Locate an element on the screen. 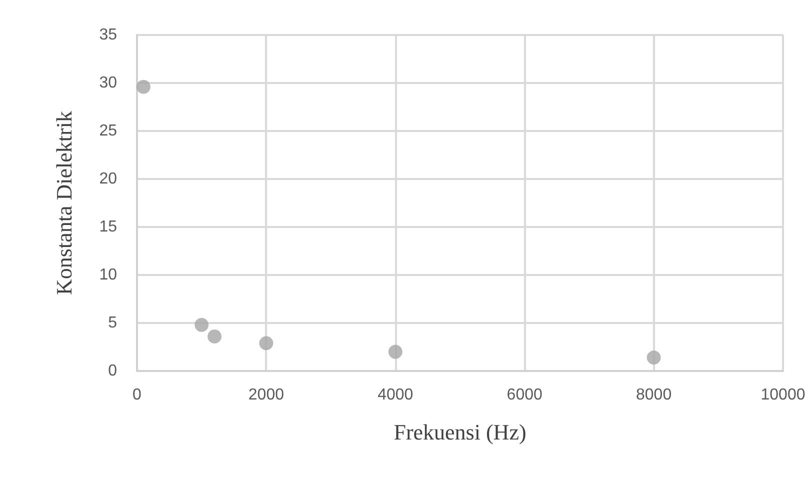  y-tick-label: 35 is located at coordinates (108, 35).